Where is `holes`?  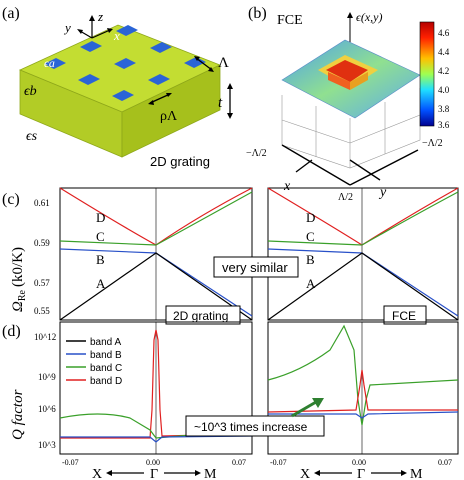 holes is located at coordinates (125, 63).